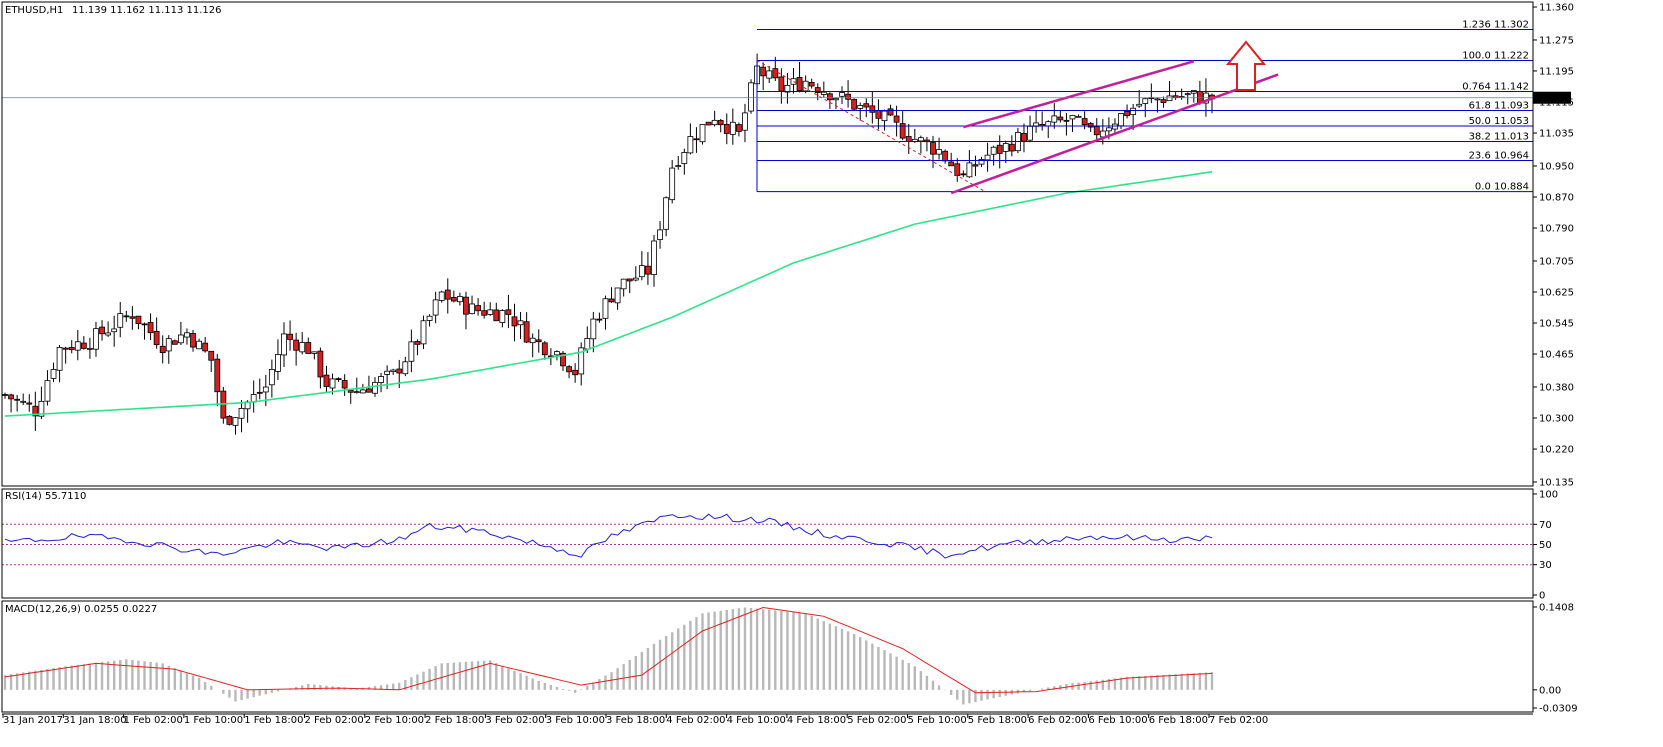 The width and height of the screenshot is (1663, 747). I want to click on time-tick-label: 2 Feb 02:00, so click(334, 720).